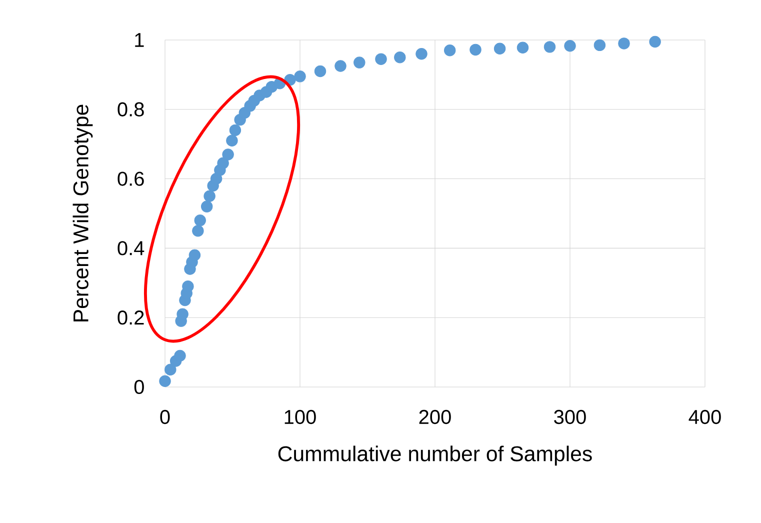 The width and height of the screenshot is (761, 523). What do you see at coordinates (570, 417) in the screenshot?
I see `x-tick-label: 300` at bounding box center [570, 417].